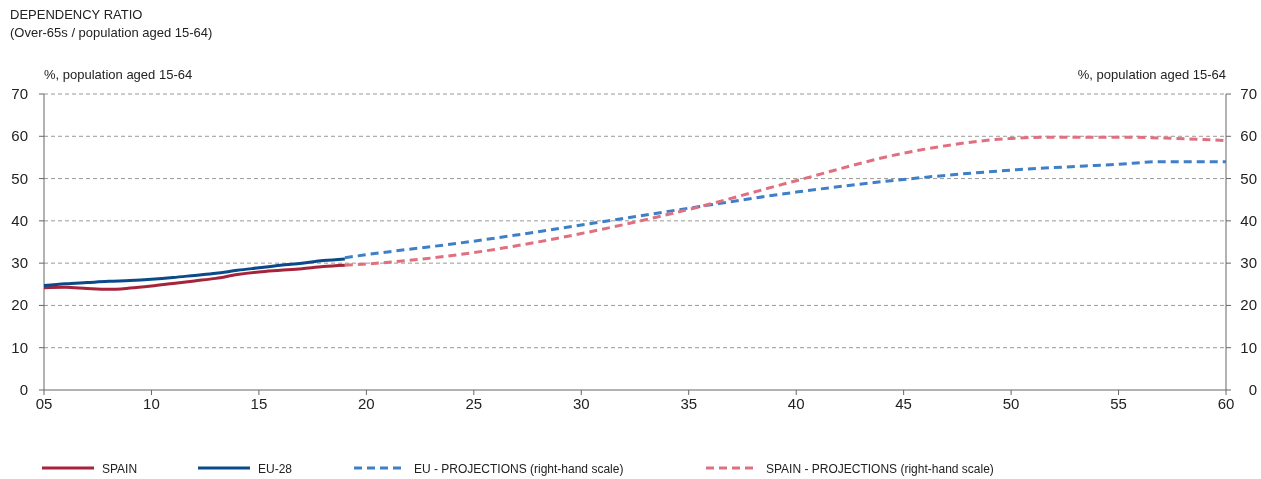 This screenshot has width=1261, height=479. What do you see at coordinates (19, 93) in the screenshot?
I see `y-tick-label: 70` at bounding box center [19, 93].